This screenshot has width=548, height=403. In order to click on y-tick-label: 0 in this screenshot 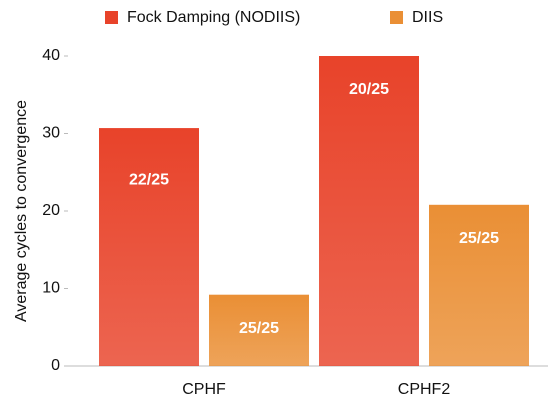, I will do `click(55, 365)`.